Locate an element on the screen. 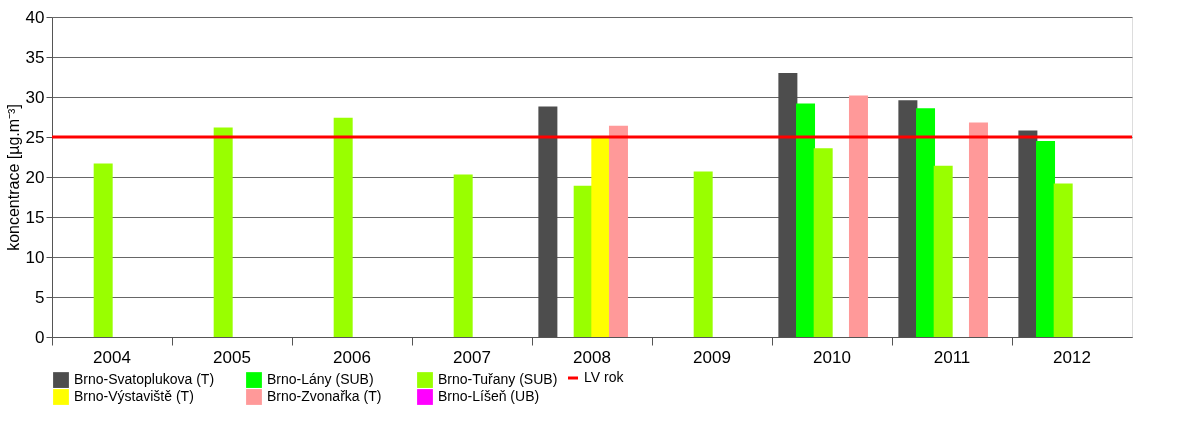  x-tick-label: 2011 is located at coordinates (952, 357).